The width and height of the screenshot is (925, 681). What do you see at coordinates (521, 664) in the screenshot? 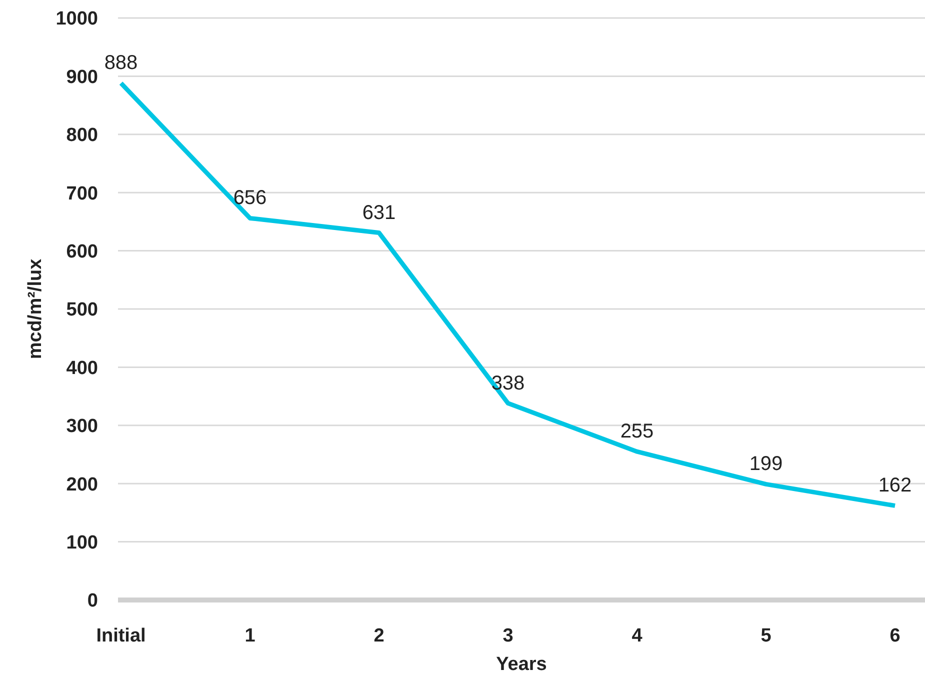
I see `x-axis-title: Years` at bounding box center [521, 664].